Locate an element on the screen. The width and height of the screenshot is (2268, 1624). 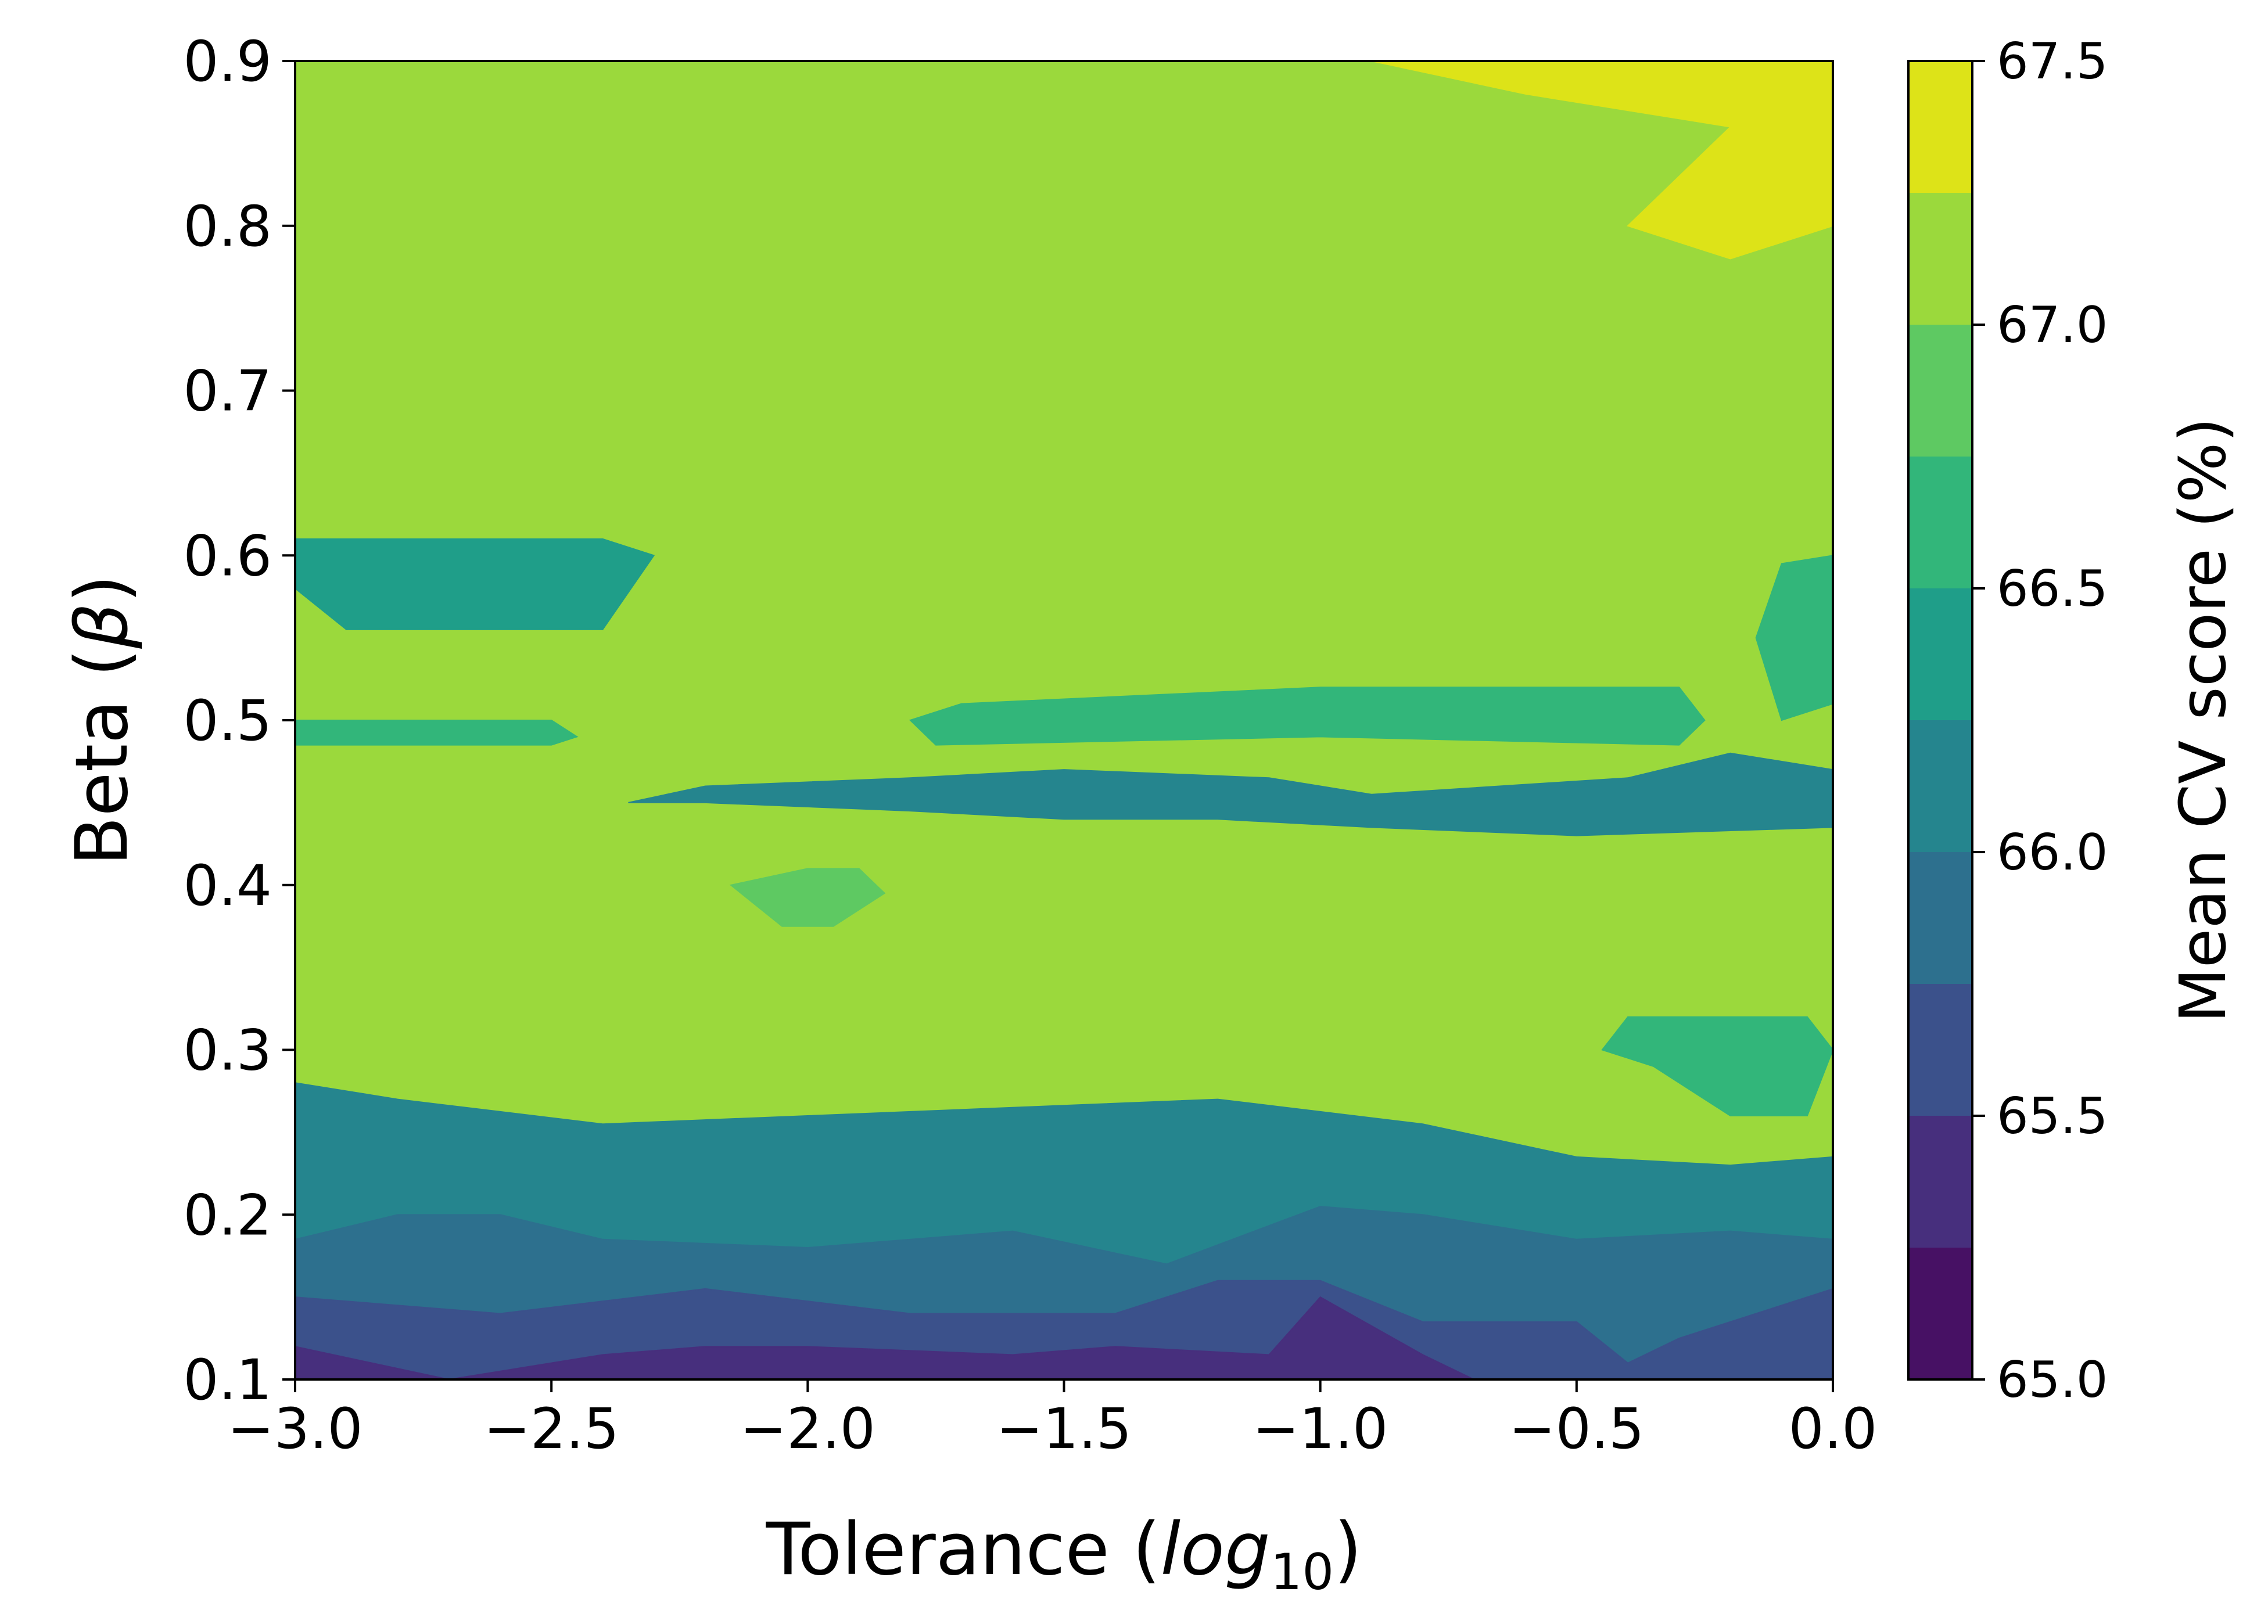
x-axis-label: Tolerance (log10) is located at coordinates (1064, 1554).